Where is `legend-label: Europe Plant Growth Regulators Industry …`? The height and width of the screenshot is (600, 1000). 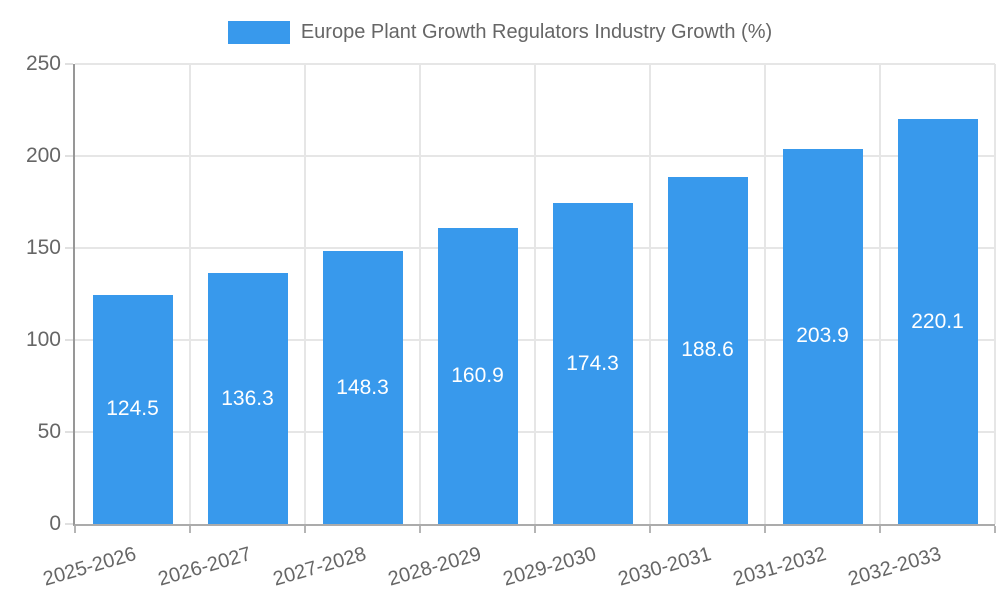
legend-label: Europe Plant Growth Regulators Industry … is located at coordinates (536, 31).